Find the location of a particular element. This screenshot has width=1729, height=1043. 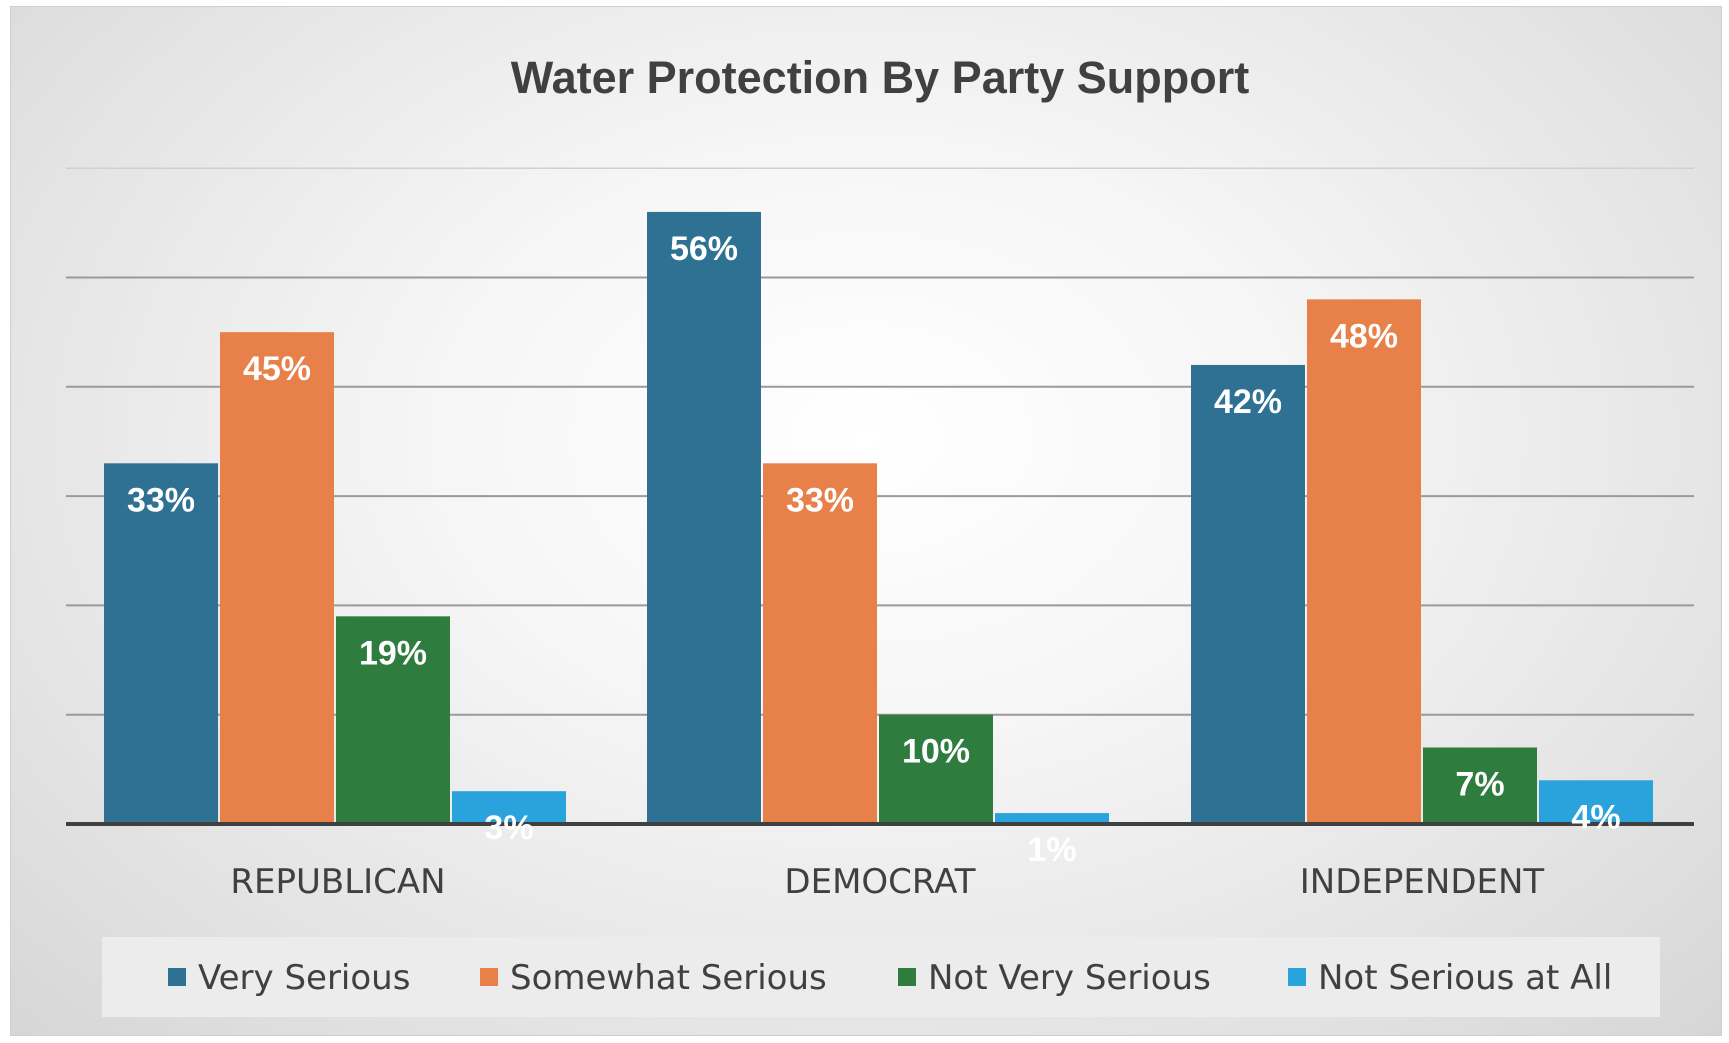

legend-box is located at coordinates (881, 977).